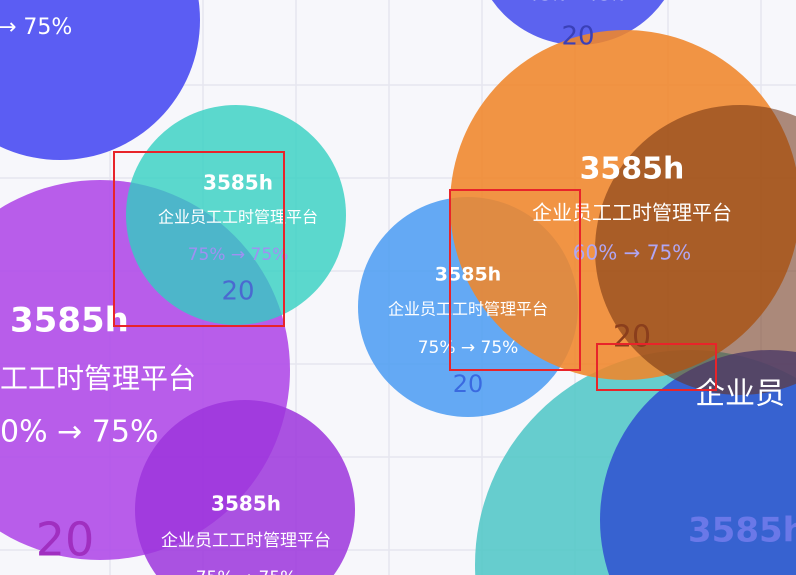 This screenshot has height=575, width=796. Describe the element at coordinates (36, 27) in the screenshot. I see `ratio: → 75%` at that location.